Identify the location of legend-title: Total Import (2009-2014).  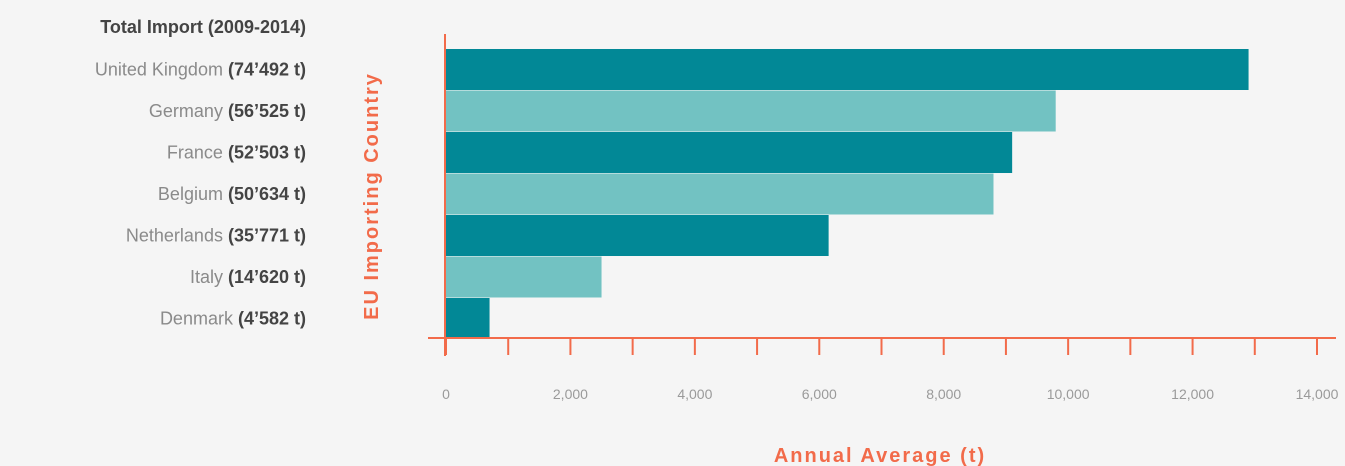
(203, 27).